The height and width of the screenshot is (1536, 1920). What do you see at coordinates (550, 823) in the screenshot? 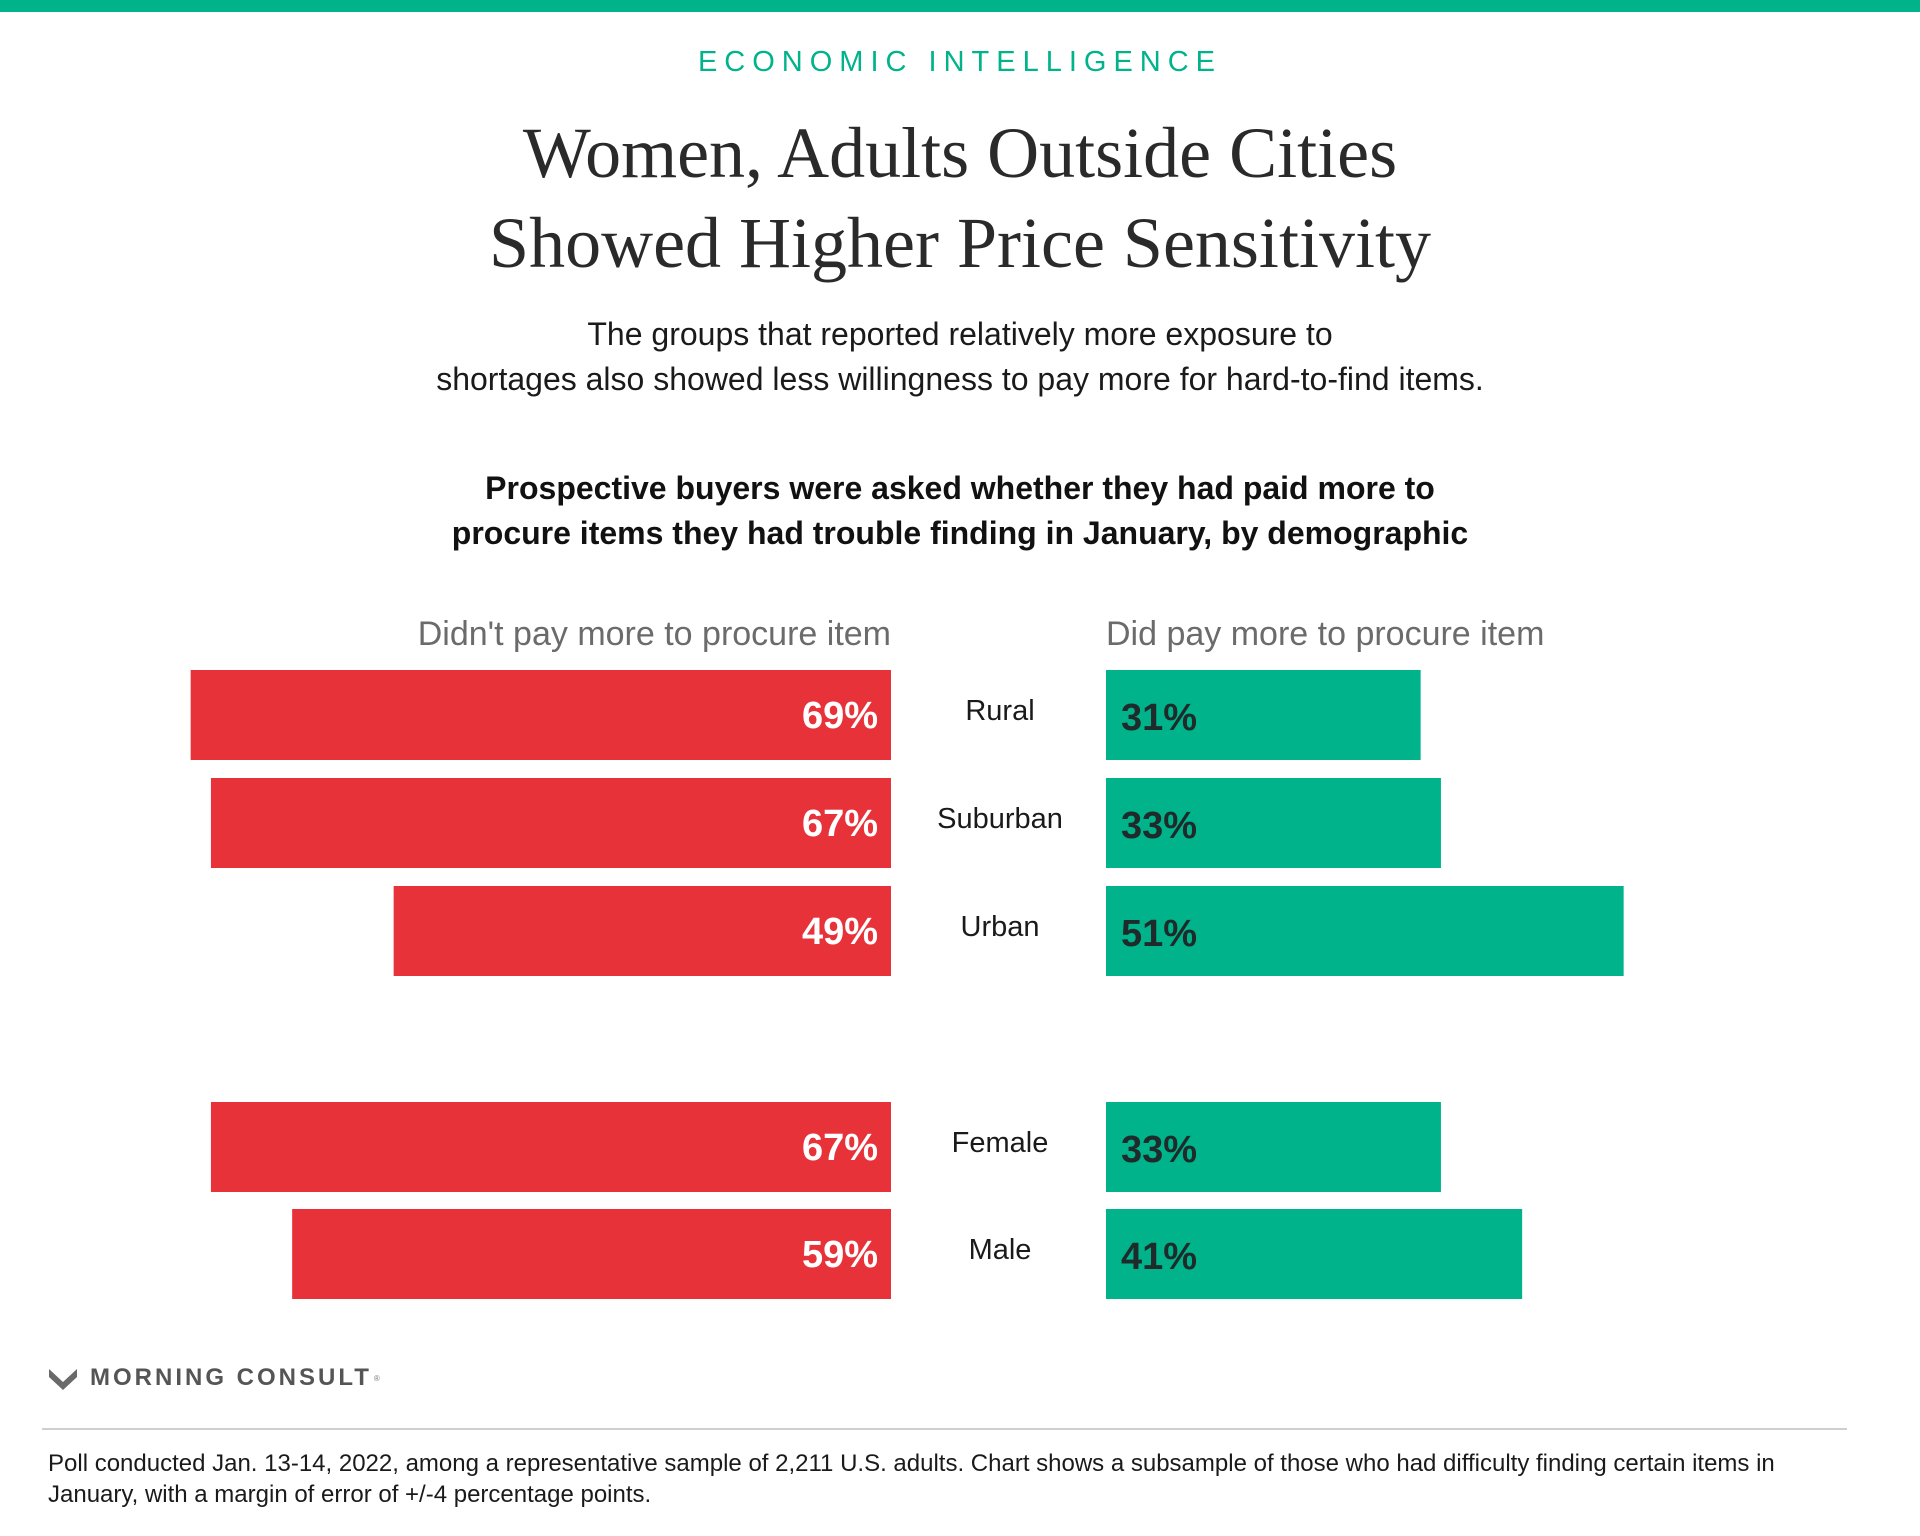
I see `bar-didnt-pay-suburban` at bounding box center [550, 823].